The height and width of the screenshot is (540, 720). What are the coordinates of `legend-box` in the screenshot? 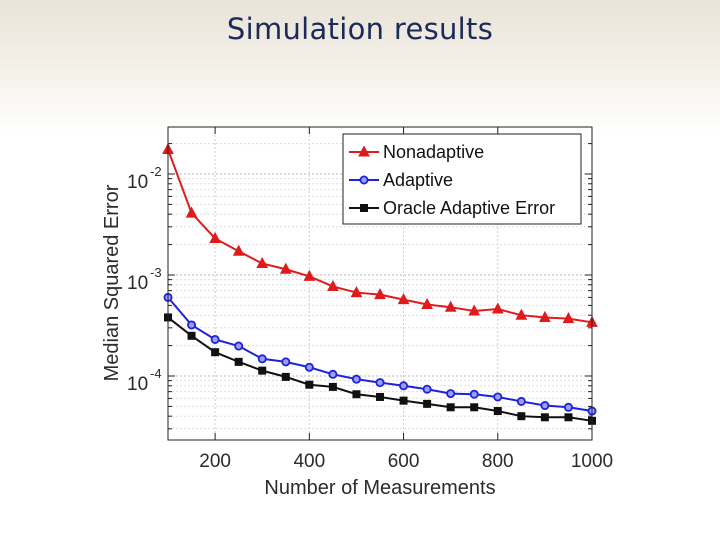 It's located at (462, 179).